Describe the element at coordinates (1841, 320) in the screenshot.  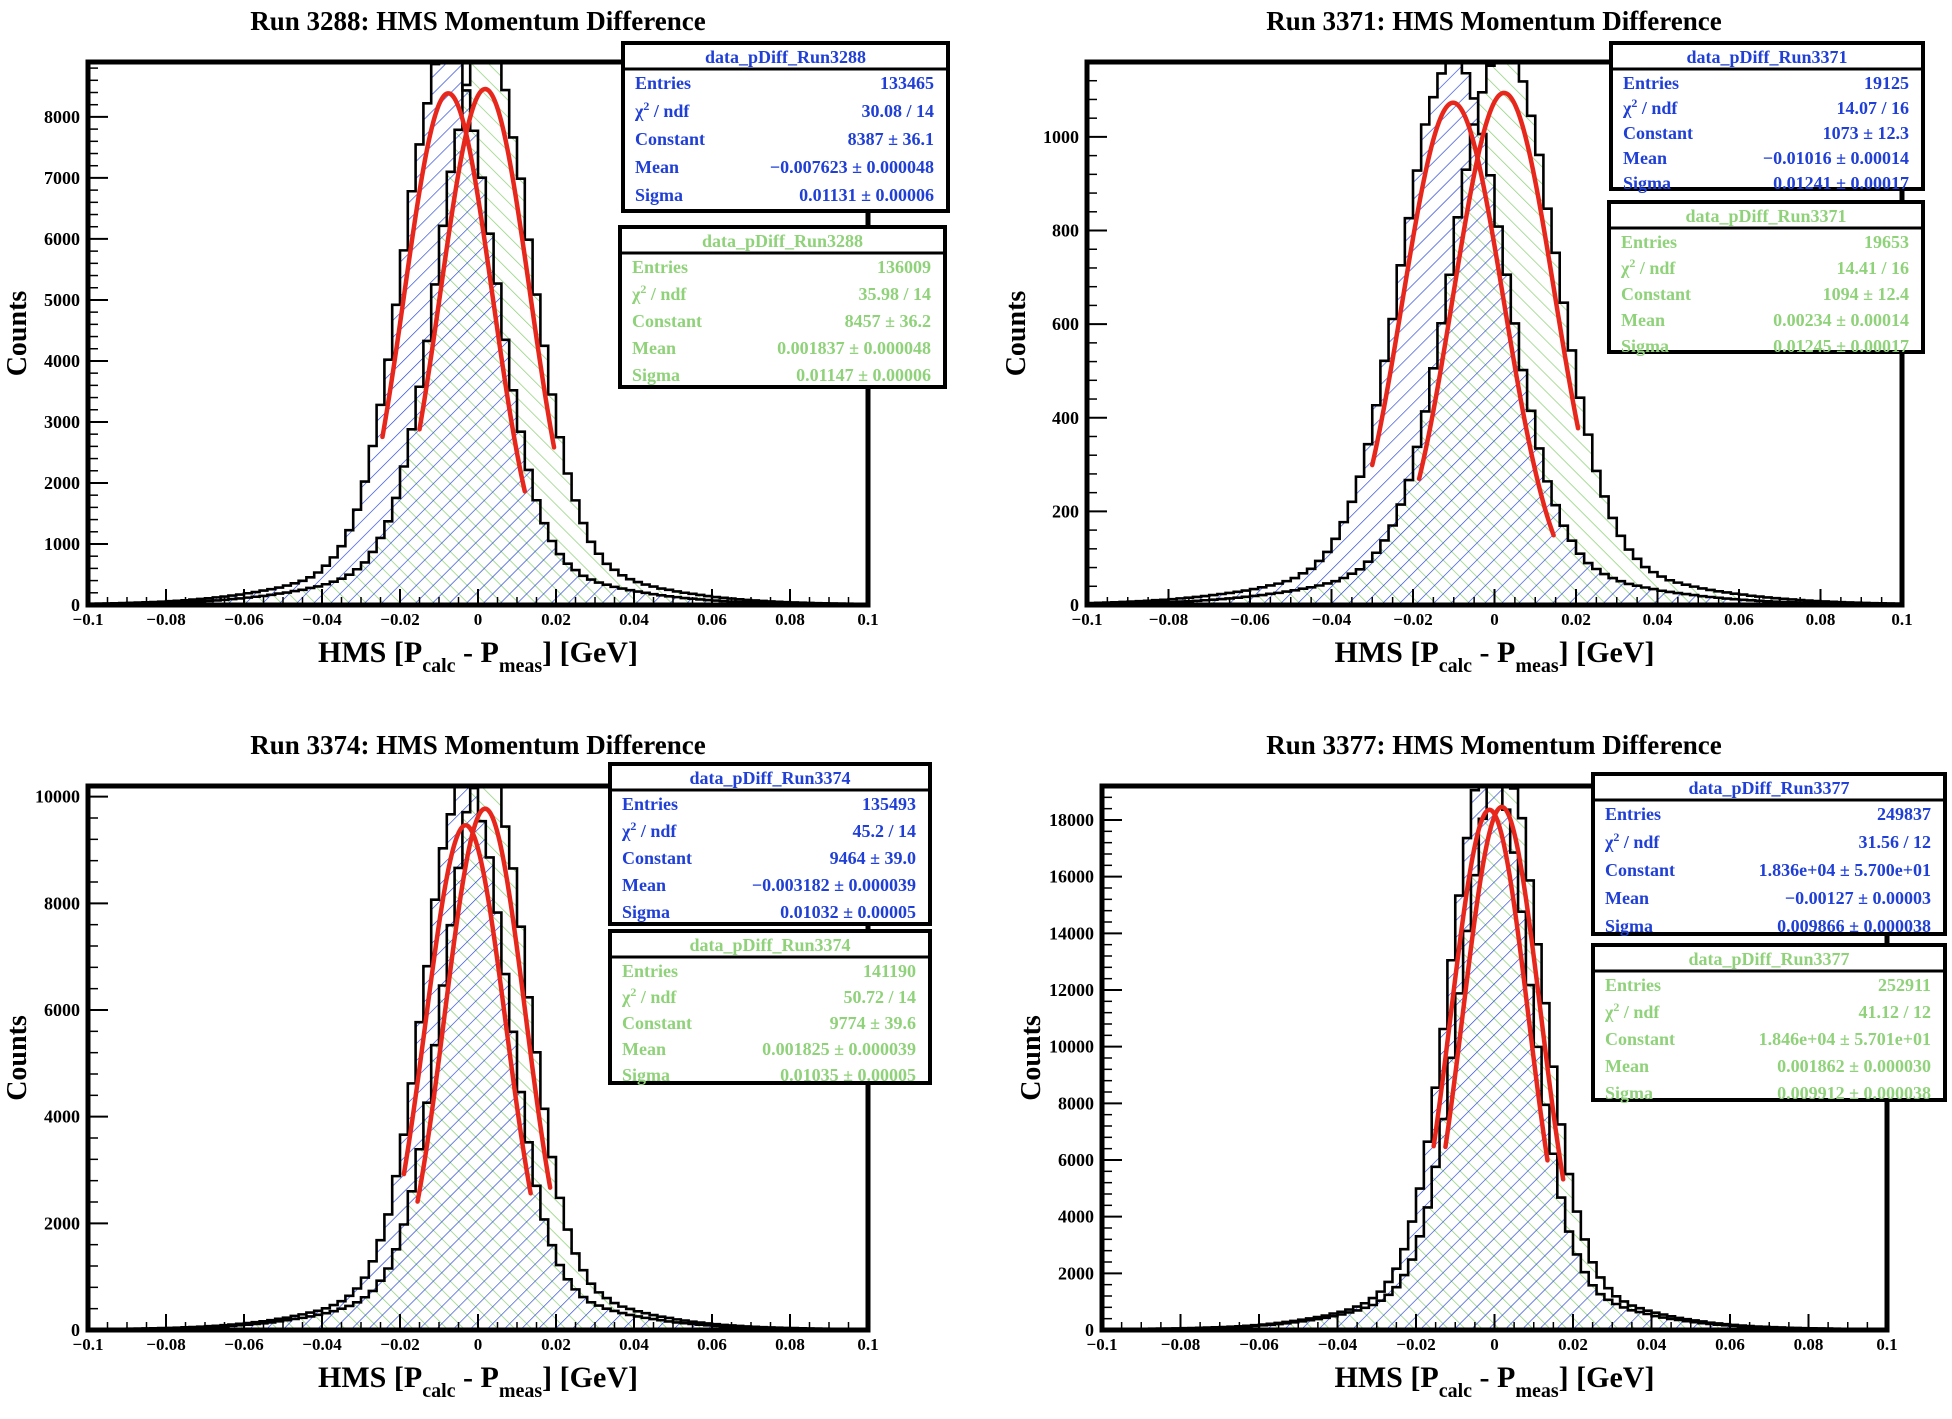
I see `stats-value: 0.00234 ± 0.00014` at that location.